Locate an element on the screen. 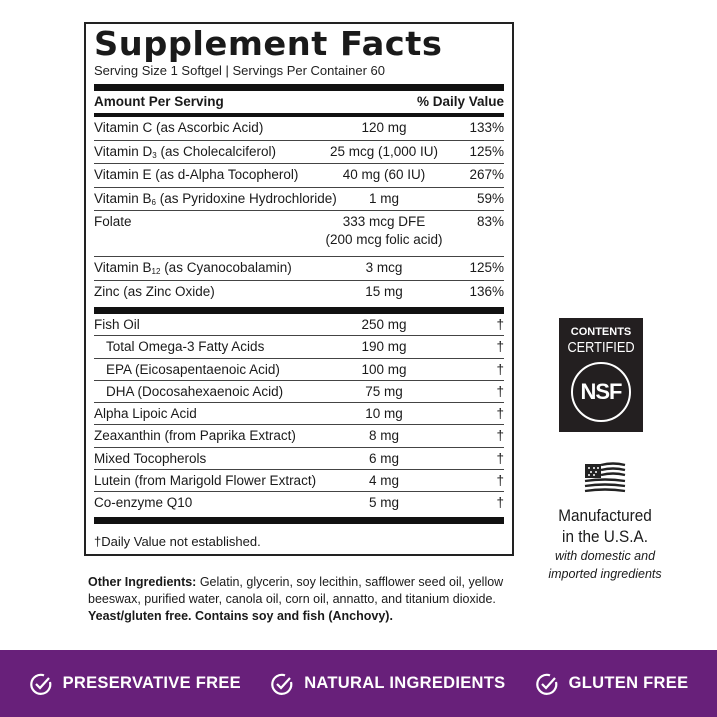 Image resolution: width=717 pixels, height=717 pixels. amount-text: 120 mg is located at coordinates (384, 127).